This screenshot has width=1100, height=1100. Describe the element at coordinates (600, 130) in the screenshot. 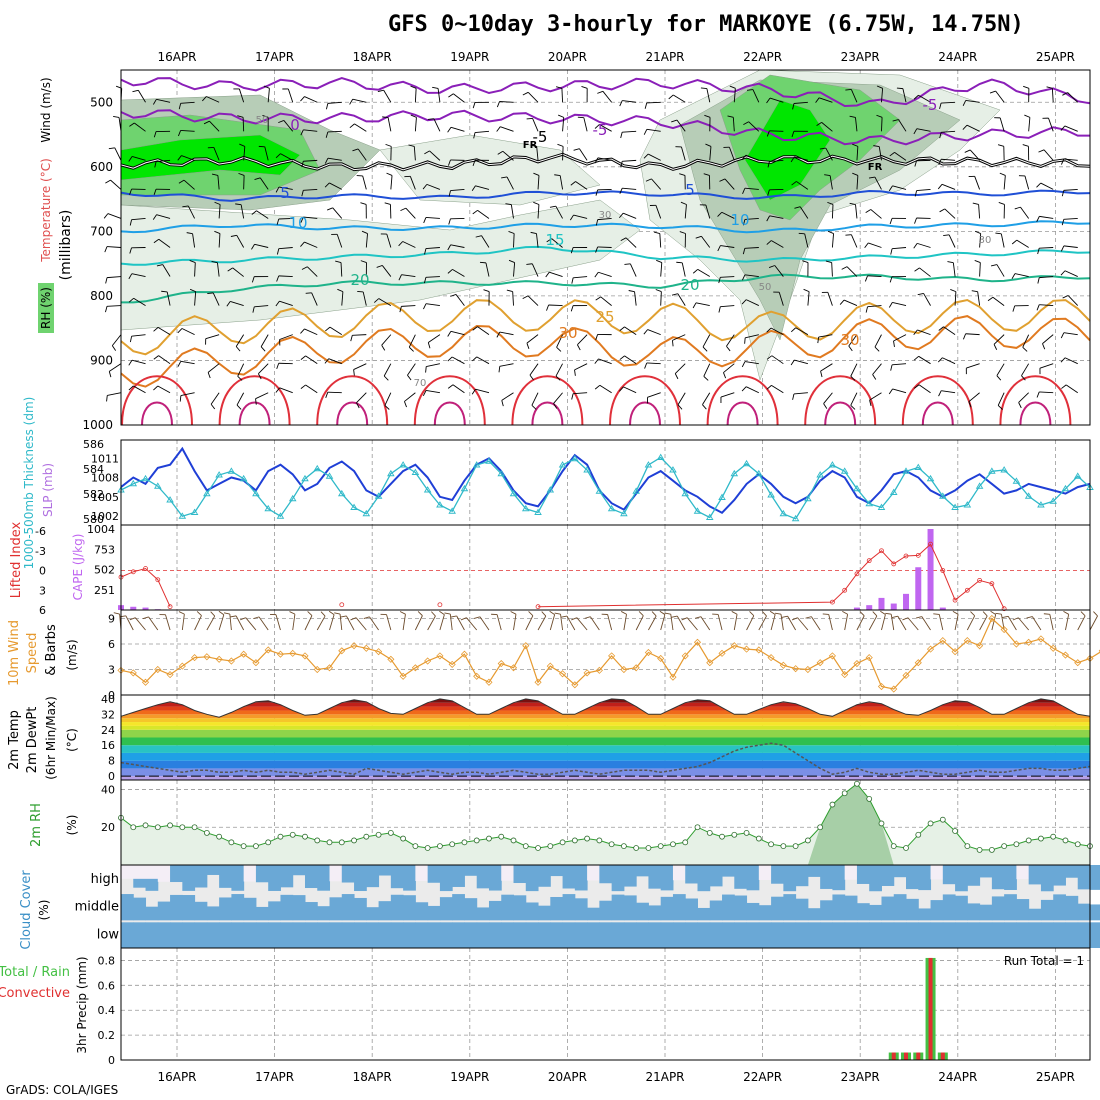

I see `contour-label: -5` at that location.